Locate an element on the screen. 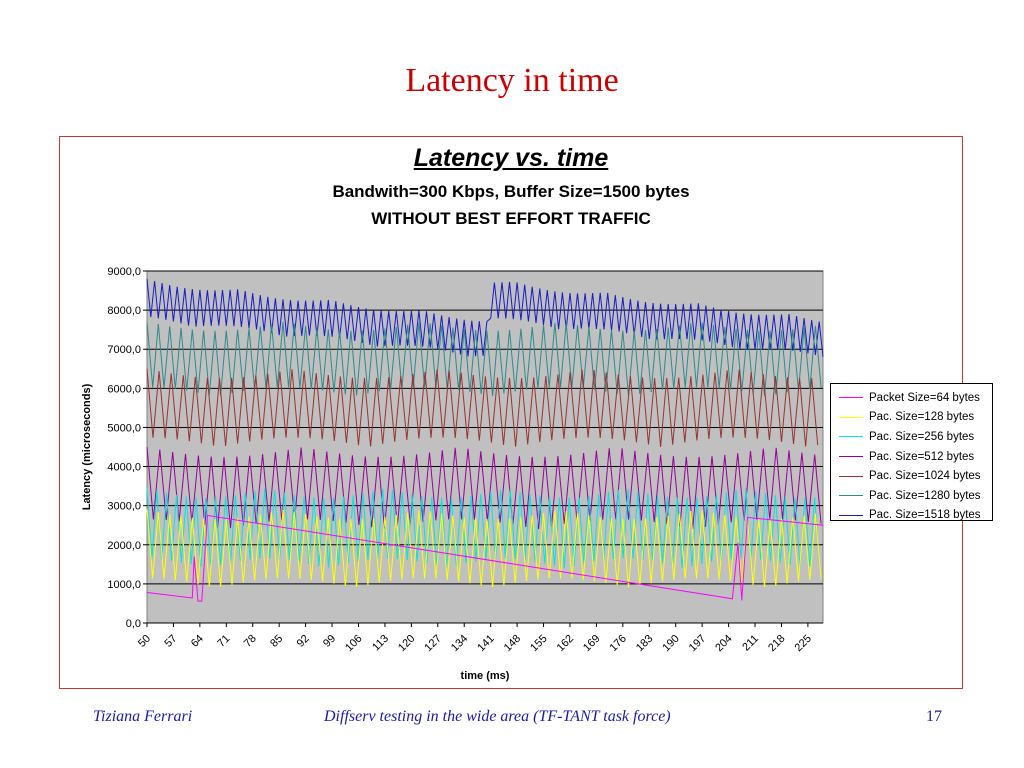 This screenshot has height=768, width=1024. legend-item: Pac. Size=1518 bytes is located at coordinates (911, 516).